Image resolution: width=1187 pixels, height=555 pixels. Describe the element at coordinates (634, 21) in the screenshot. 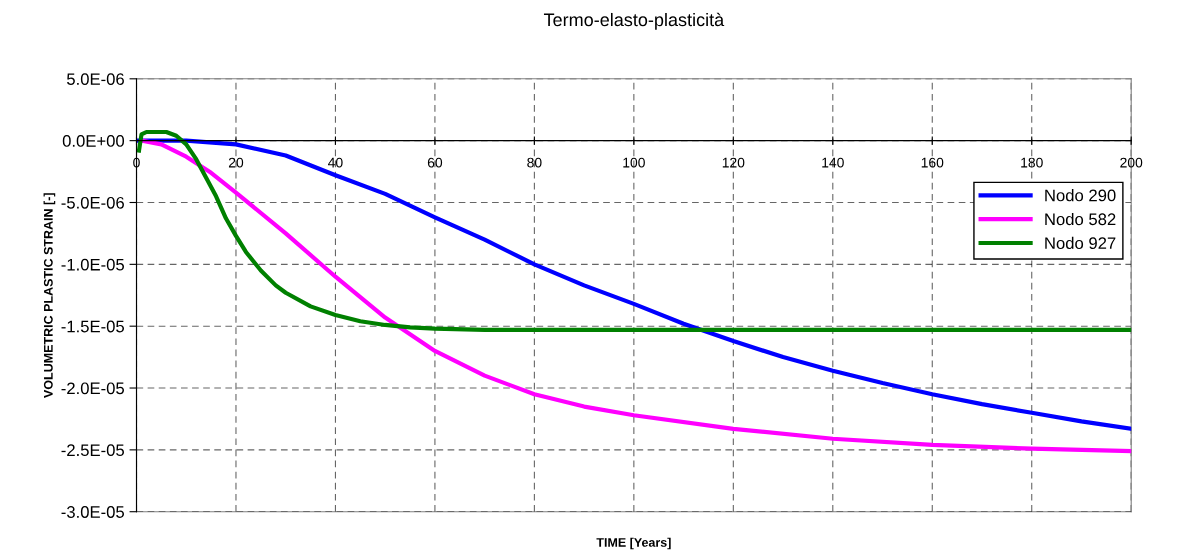

I see `chart-title: Termo-elasto-plasticità` at that location.